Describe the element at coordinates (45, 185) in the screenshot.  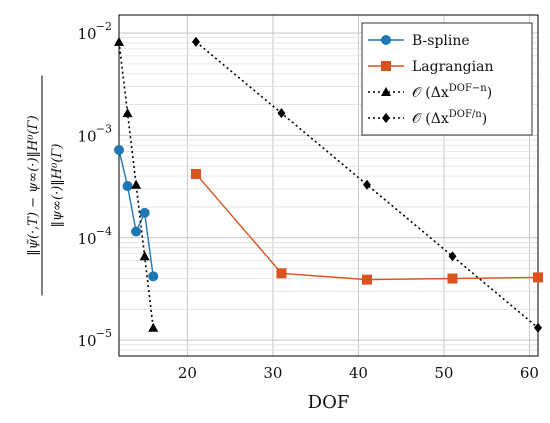
I see `y-axis-label: ‖ψ̃(·,T) − ψ∞(·)‖H⁰(Γ) ‖ψ∞(·)‖H⁰(Γ)` at that location.